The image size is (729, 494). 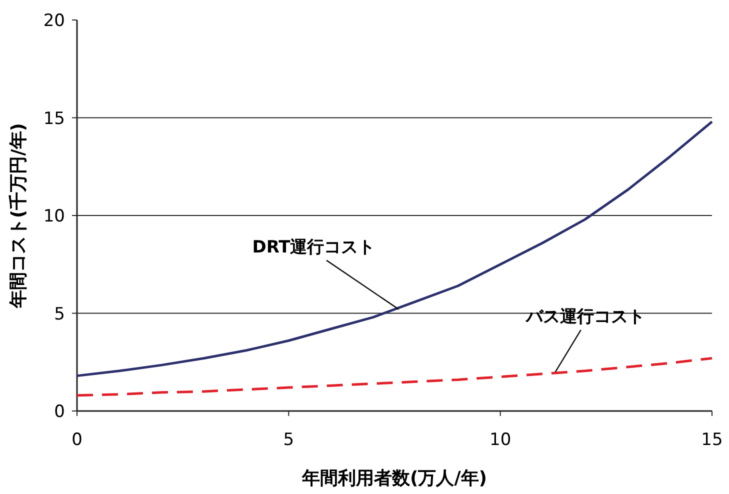 What do you see at coordinates (54, 118) in the screenshot?
I see `y-tick-label: 15` at bounding box center [54, 118].